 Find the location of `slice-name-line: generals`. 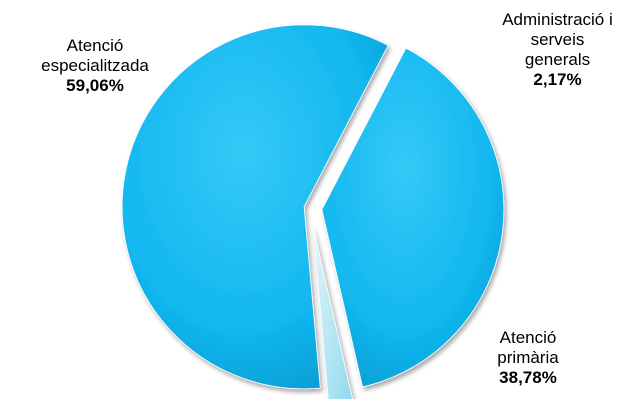

slice-name-line: generals is located at coordinates (557, 59).